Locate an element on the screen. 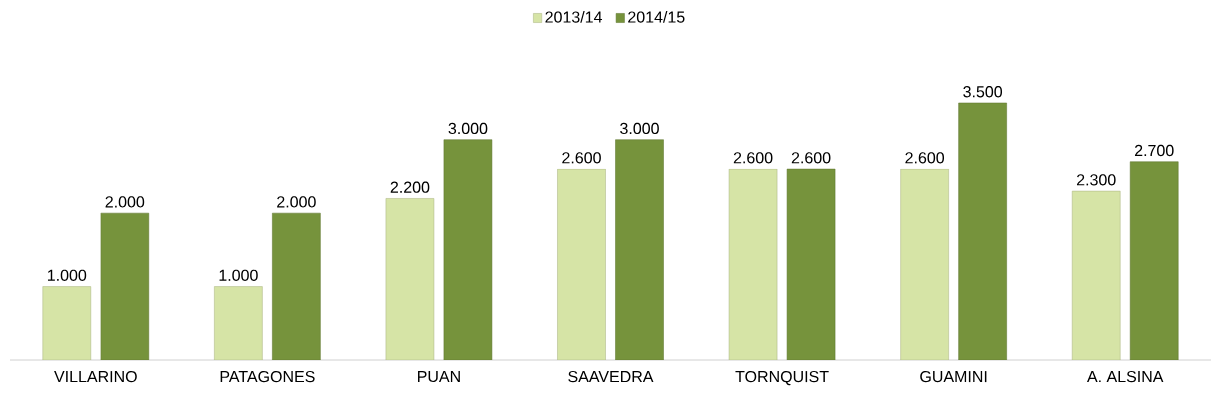 The height and width of the screenshot is (405, 1221). data-label: 2.300 is located at coordinates (1096, 180).